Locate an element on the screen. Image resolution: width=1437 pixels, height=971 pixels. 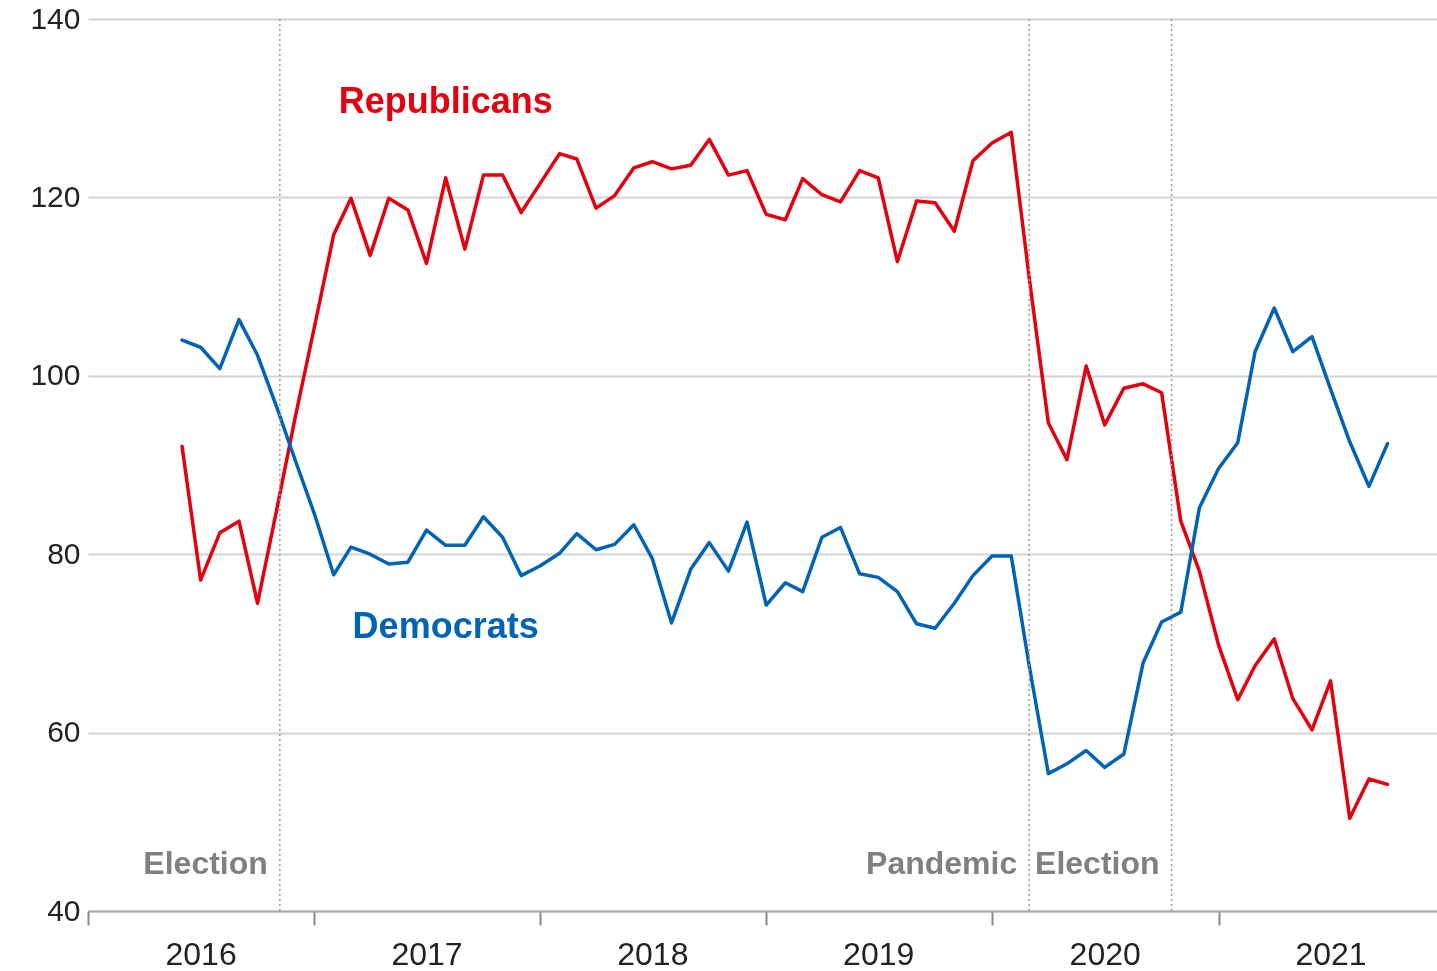
x-tick-label: 2021 is located at coordinates (1331, 953).